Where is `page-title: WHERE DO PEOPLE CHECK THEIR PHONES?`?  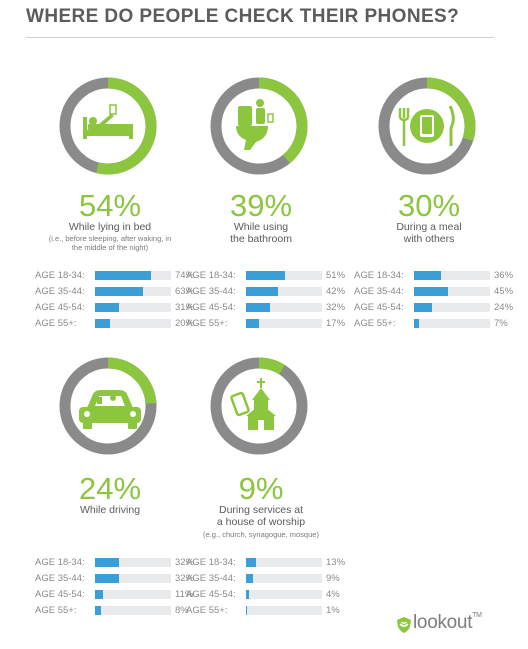 page-title: WHERE DO PEOPLE CHECK THEIR PHONES? is located at coordinates (243, 16).